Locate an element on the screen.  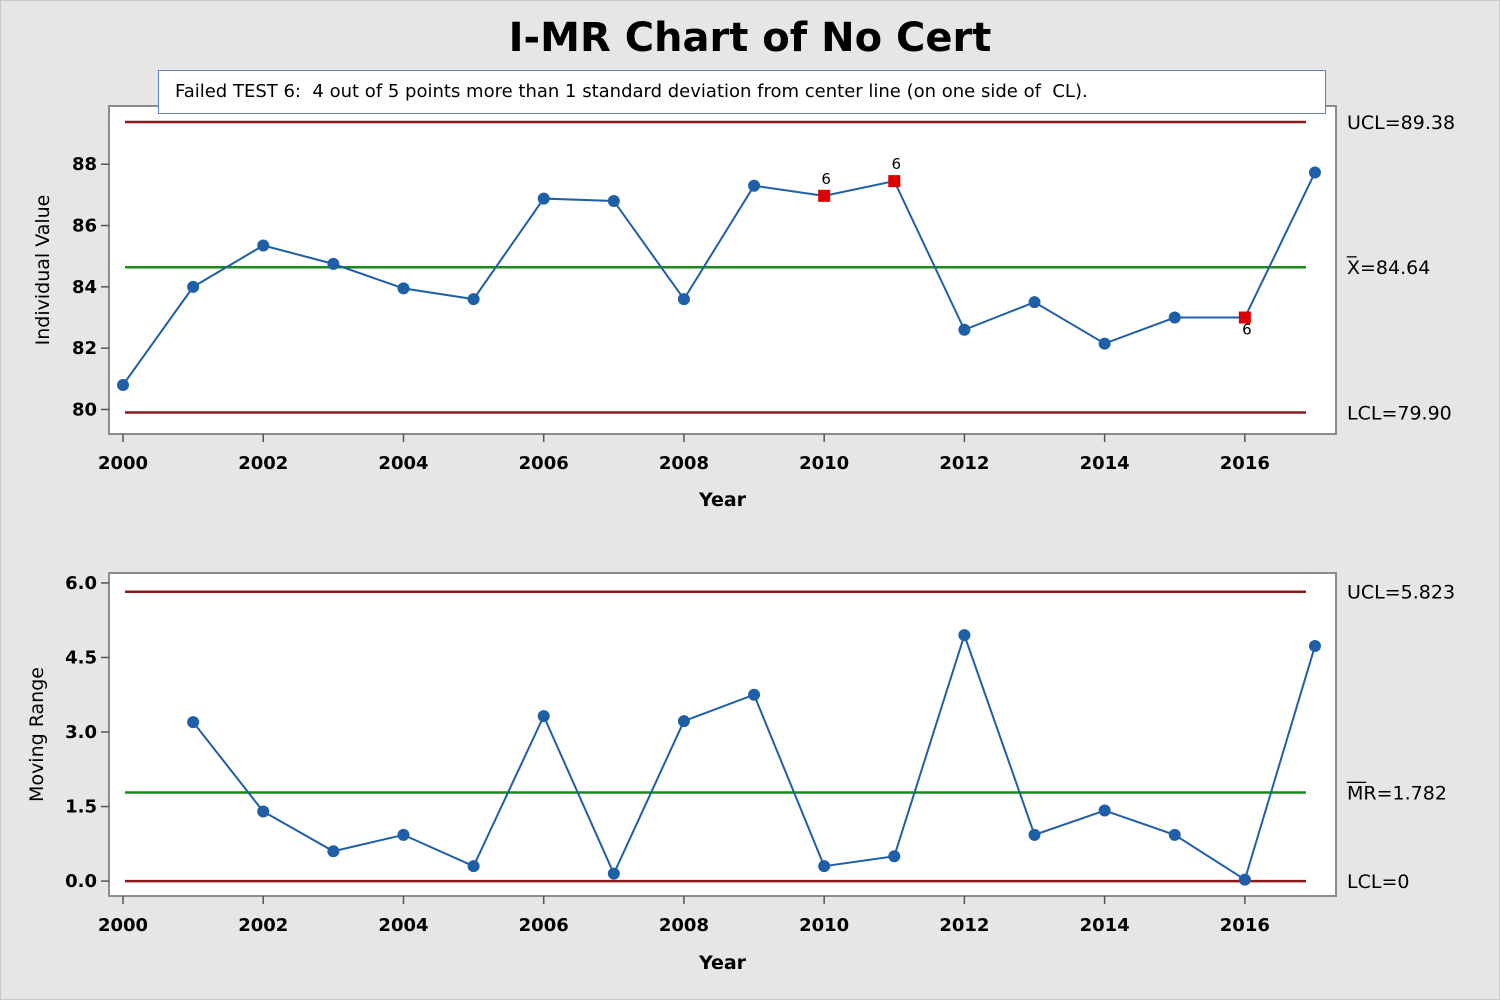
panel2-y-axis-title: Moving Range is located at coordinates (37, 734).